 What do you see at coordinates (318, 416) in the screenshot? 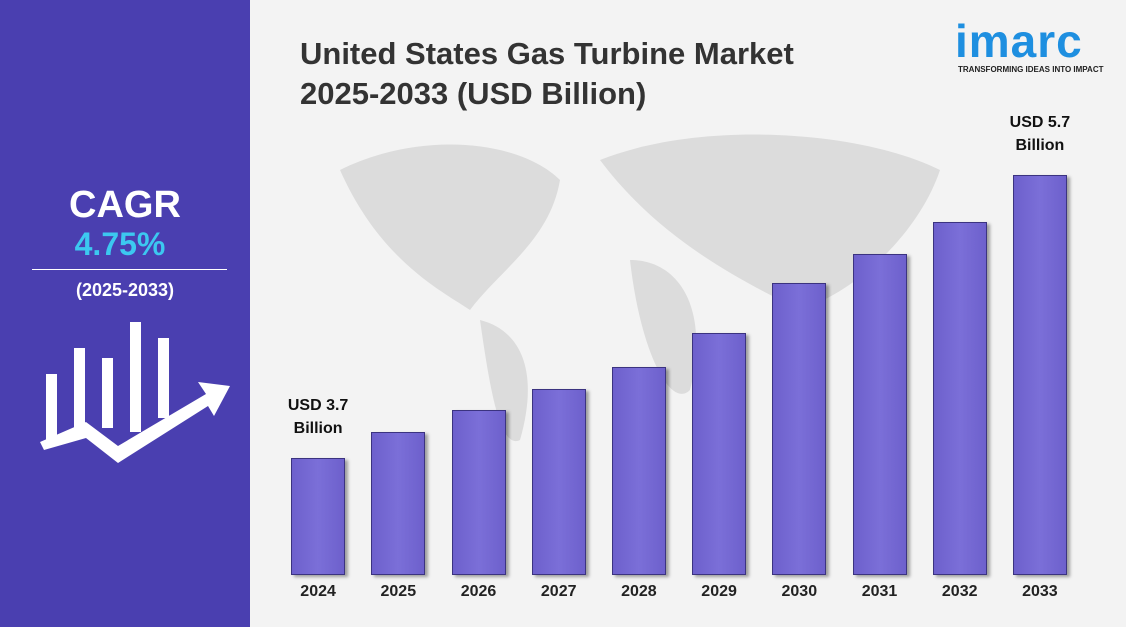
I see `value-label: USD 3.7 Billion` at bounding box center [318, 416].